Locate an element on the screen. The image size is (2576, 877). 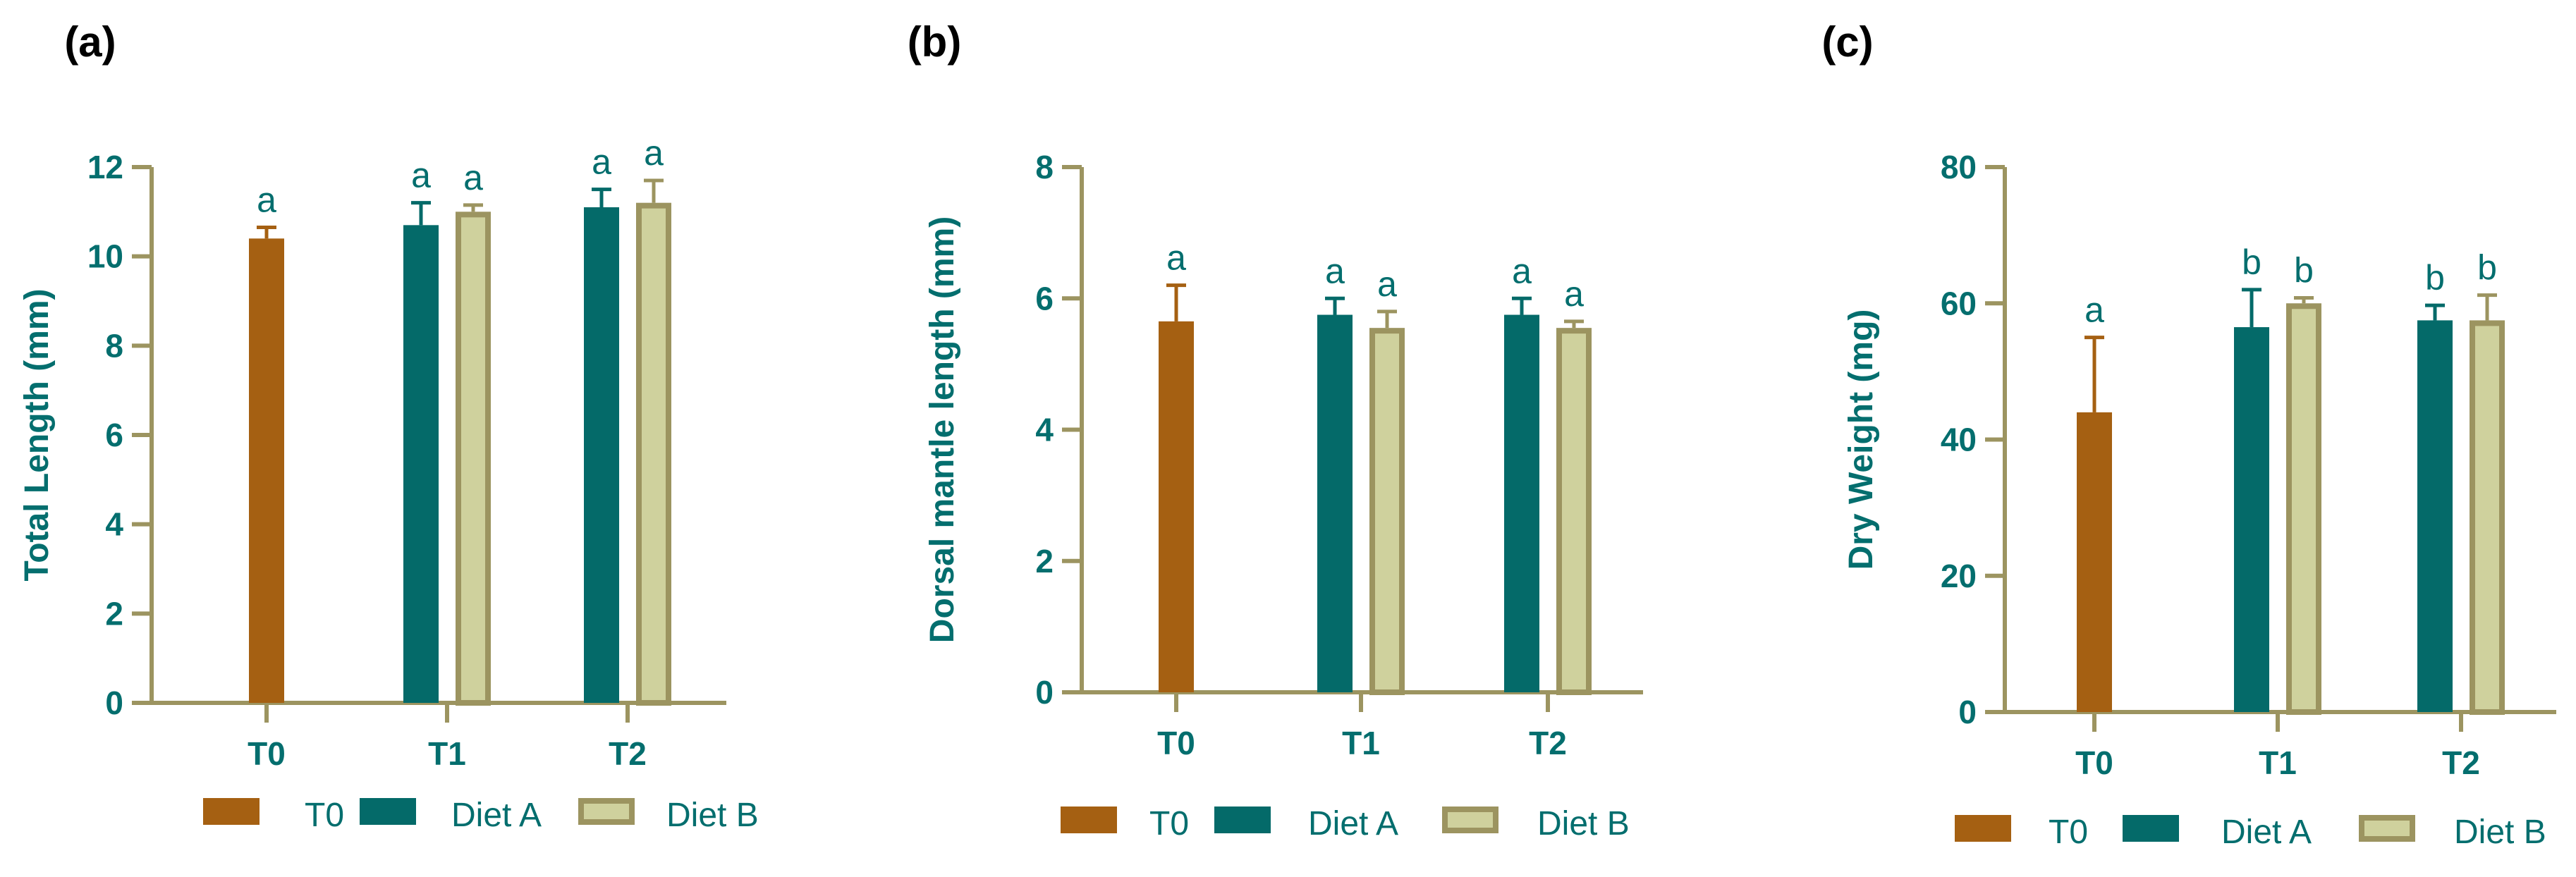
y-tick-label: 80 is located at coordinates (1959, 167).